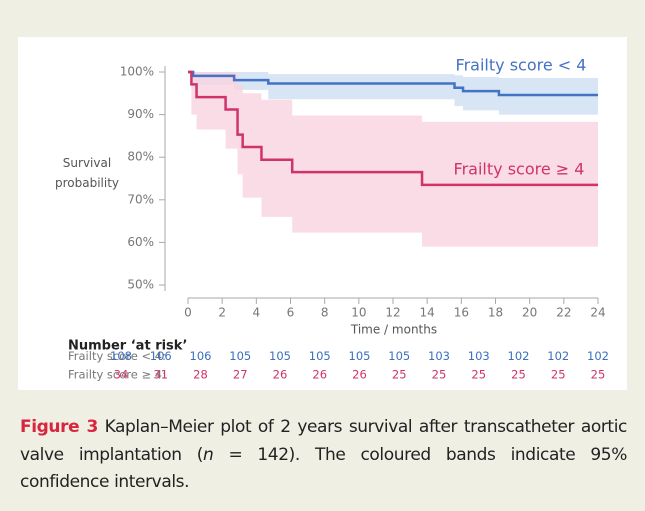  I want to click on y-tick-label: 60%, so click(140, 242).